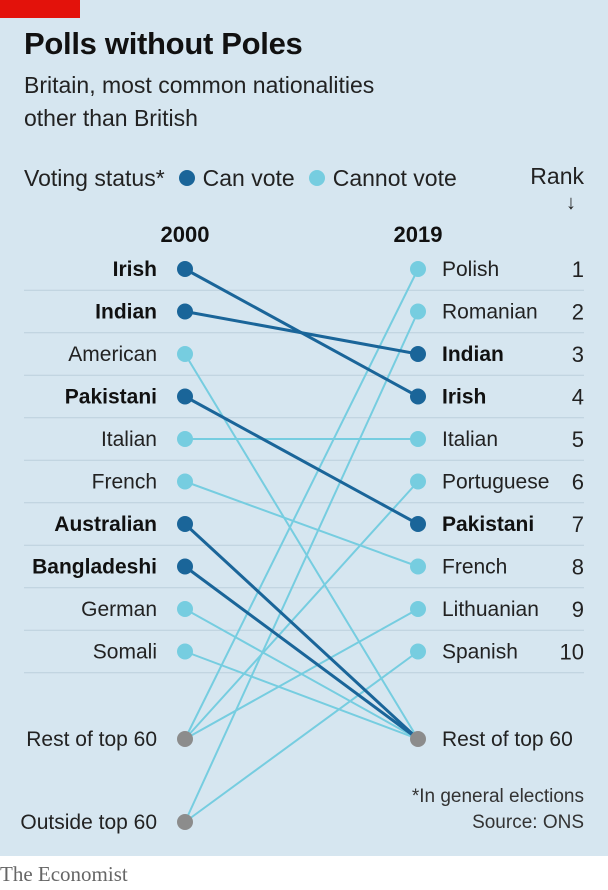 The width and height of the screenshot is (608, 890). Describe the element at coordinates (490, 609) in the screenshot. I see `right-label-lithuanian: Lithuanian` at that location.